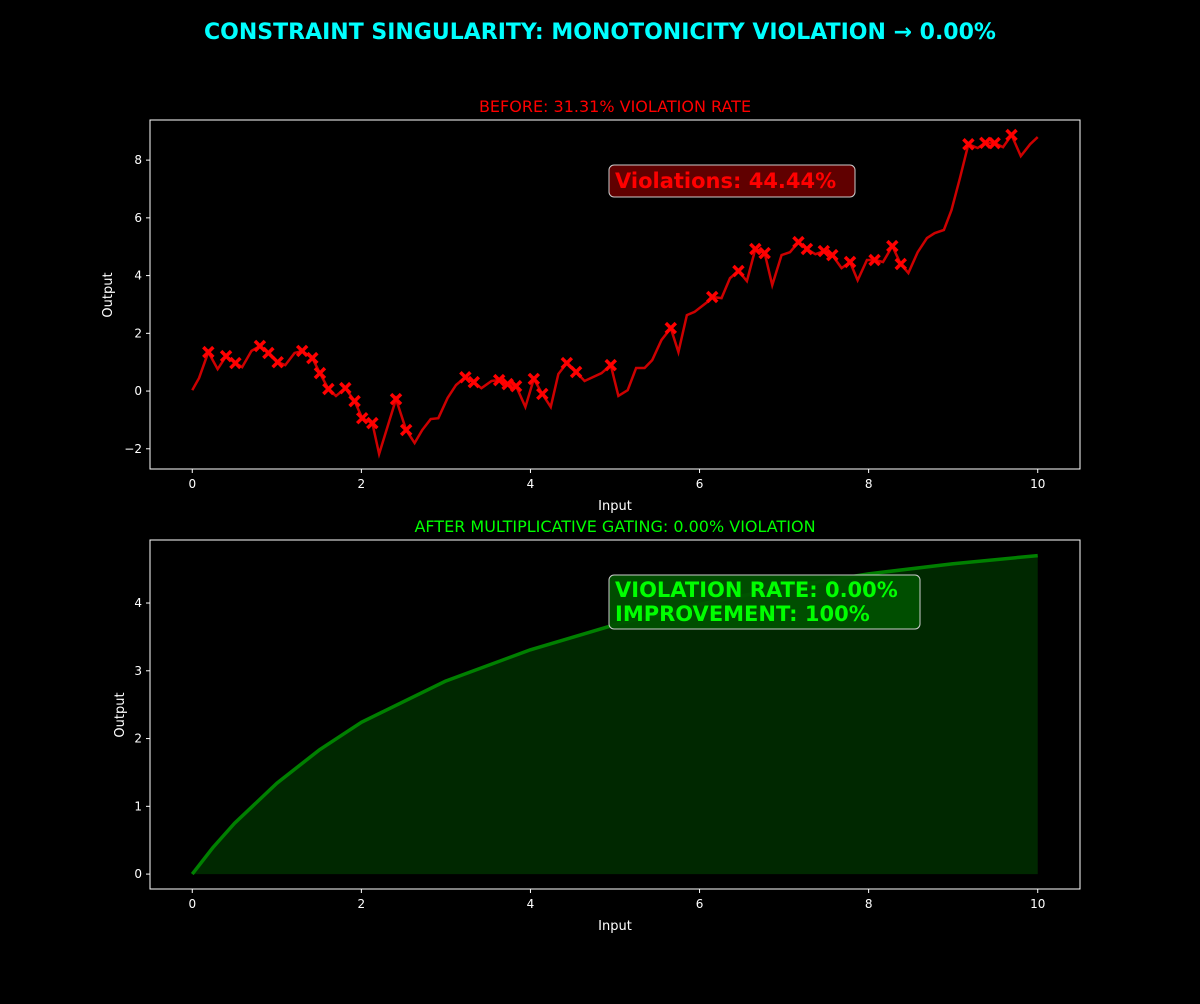 Image resolution: width=1200 pixels, height=1004 pixels. I want to click on before-annotation-box, so click(732, 181).